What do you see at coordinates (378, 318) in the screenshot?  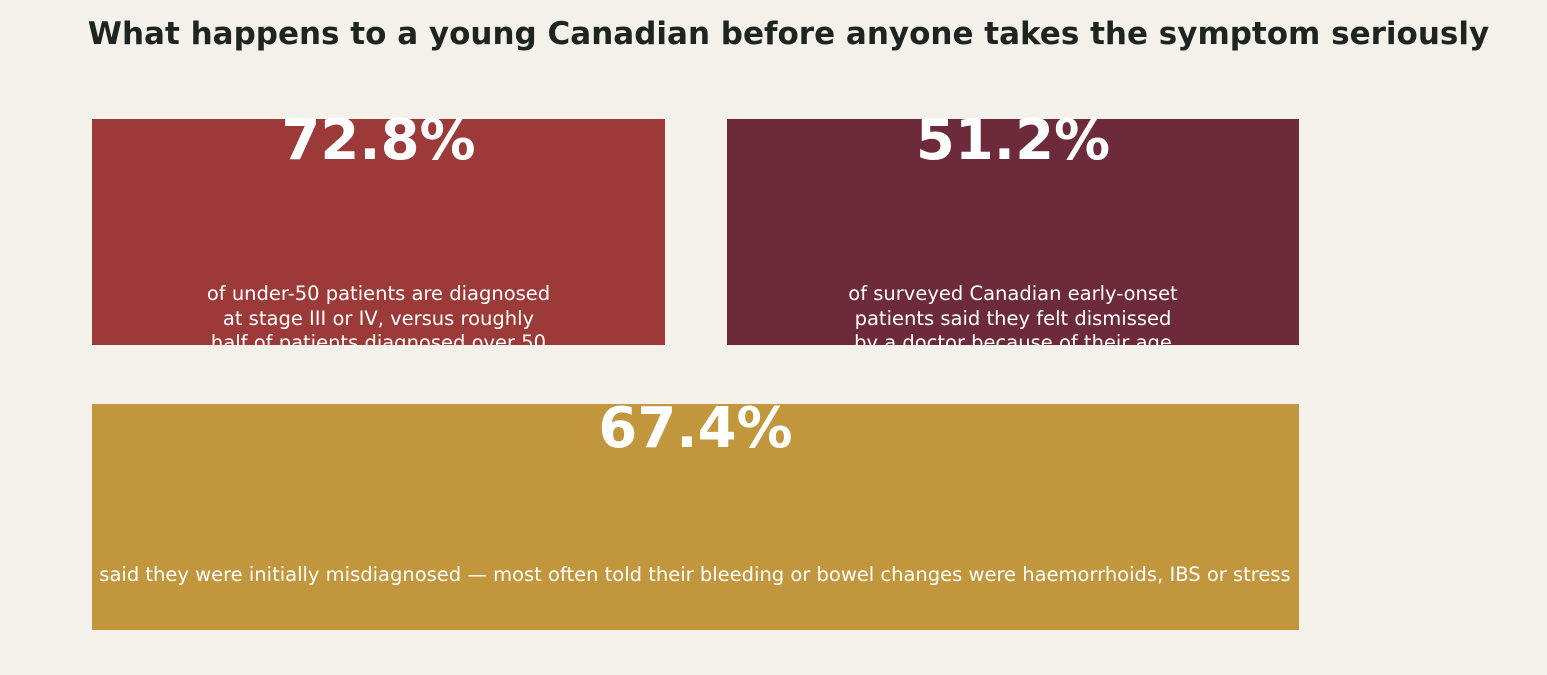 I see `stat-description-line: at stage III or IV, versus roughly` at bounding box center [378, 318].